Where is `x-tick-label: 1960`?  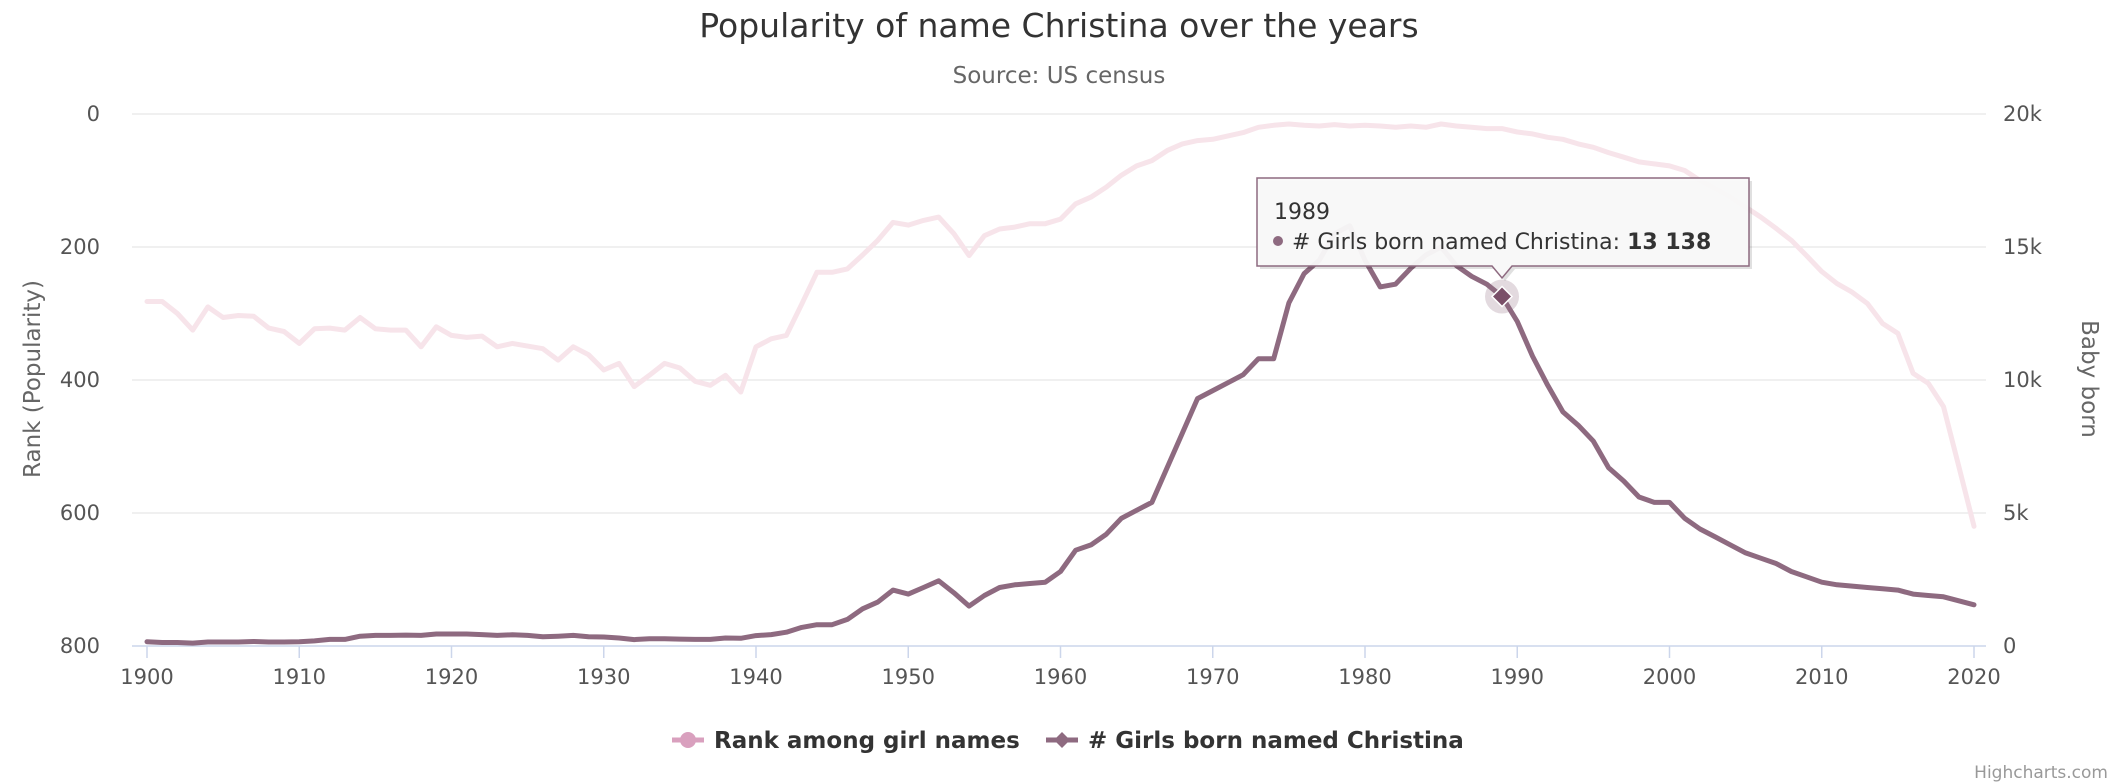
x-tick-label: 1960 is located at coordinates (1060, 677).